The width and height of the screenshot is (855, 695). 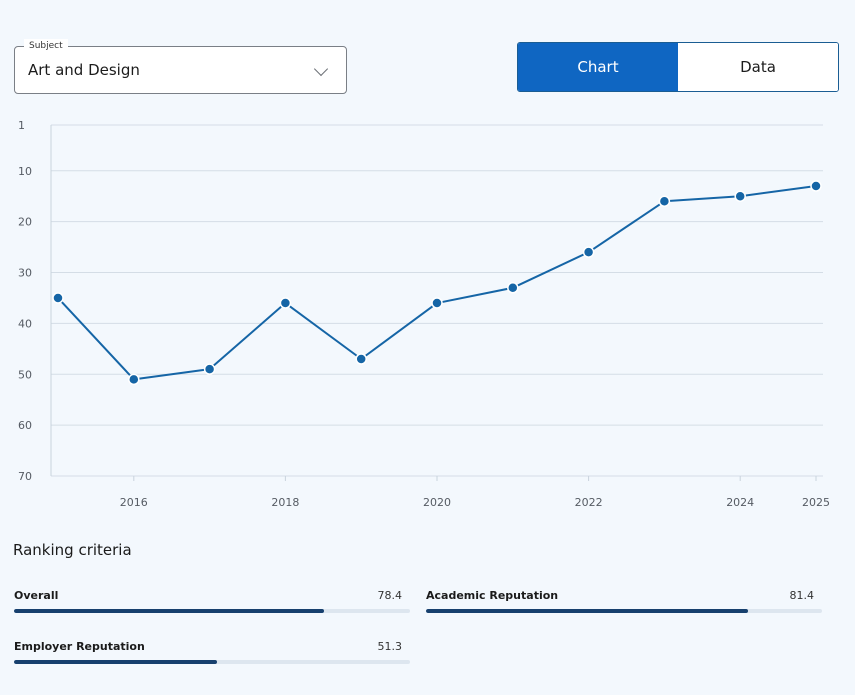 I want to click on y-tick-label: 30, so click(x=25, y=273).